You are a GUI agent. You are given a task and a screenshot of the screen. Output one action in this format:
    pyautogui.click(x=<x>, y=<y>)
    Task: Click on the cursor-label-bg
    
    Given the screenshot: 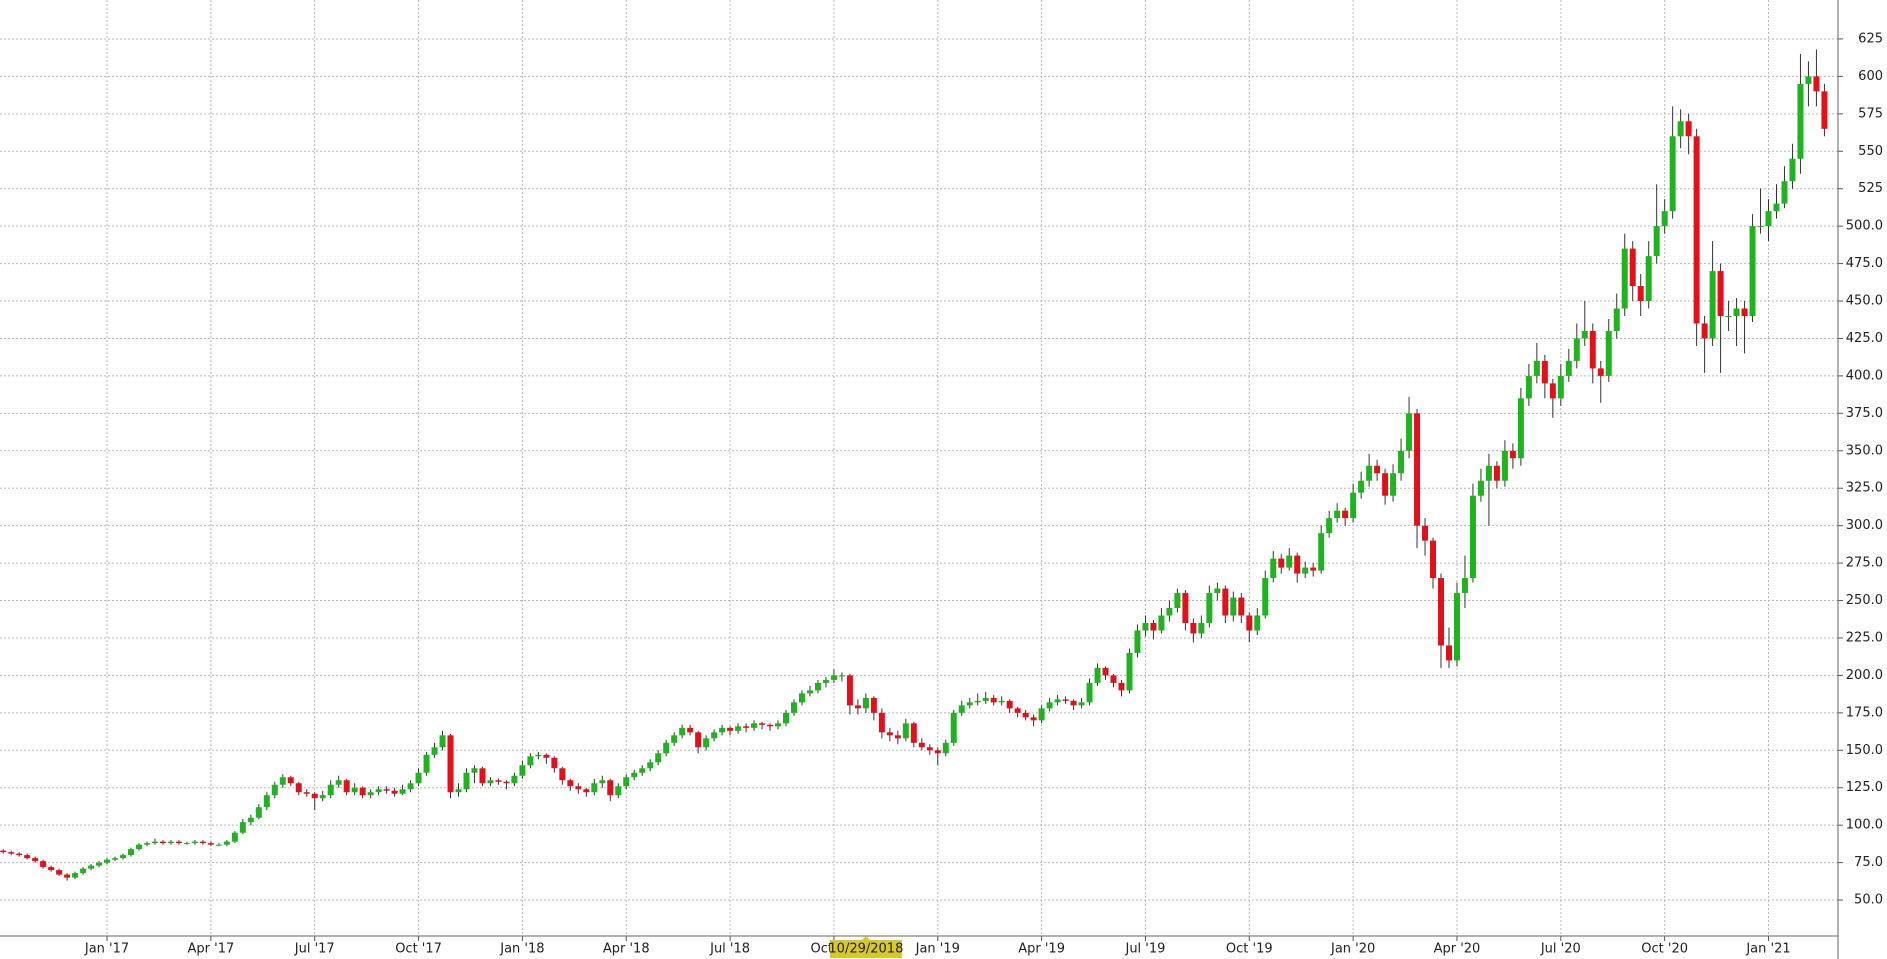 What is the action you would take?
    pyautogui.click(x=865, y=949)
    